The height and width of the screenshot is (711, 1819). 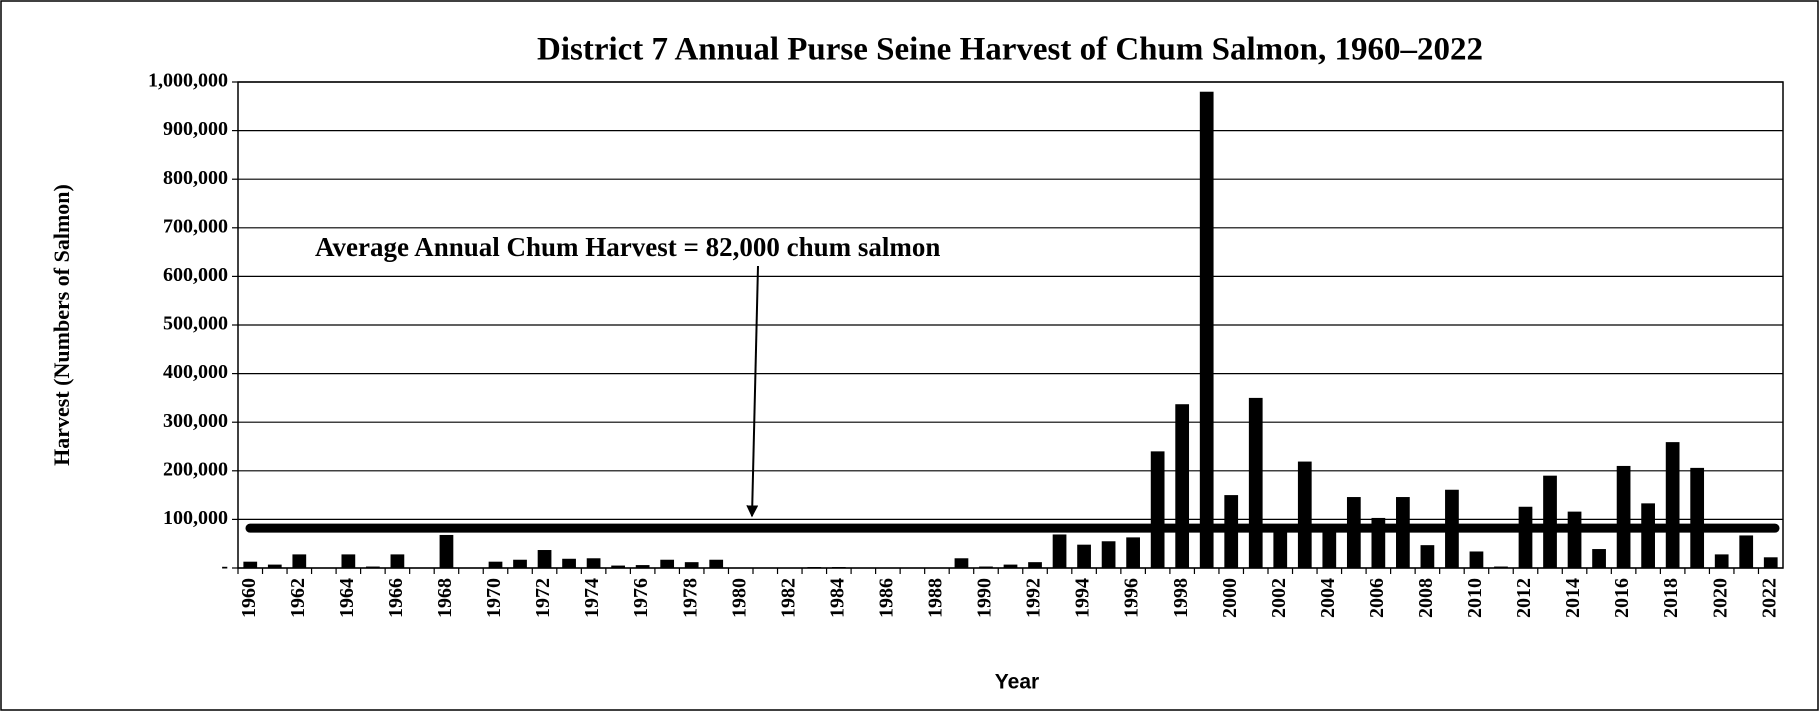 What do you see at coordinates (195, 469) in the screenshot?
I see `y-tick-label: 200,000` at bounding box center [195, 469].